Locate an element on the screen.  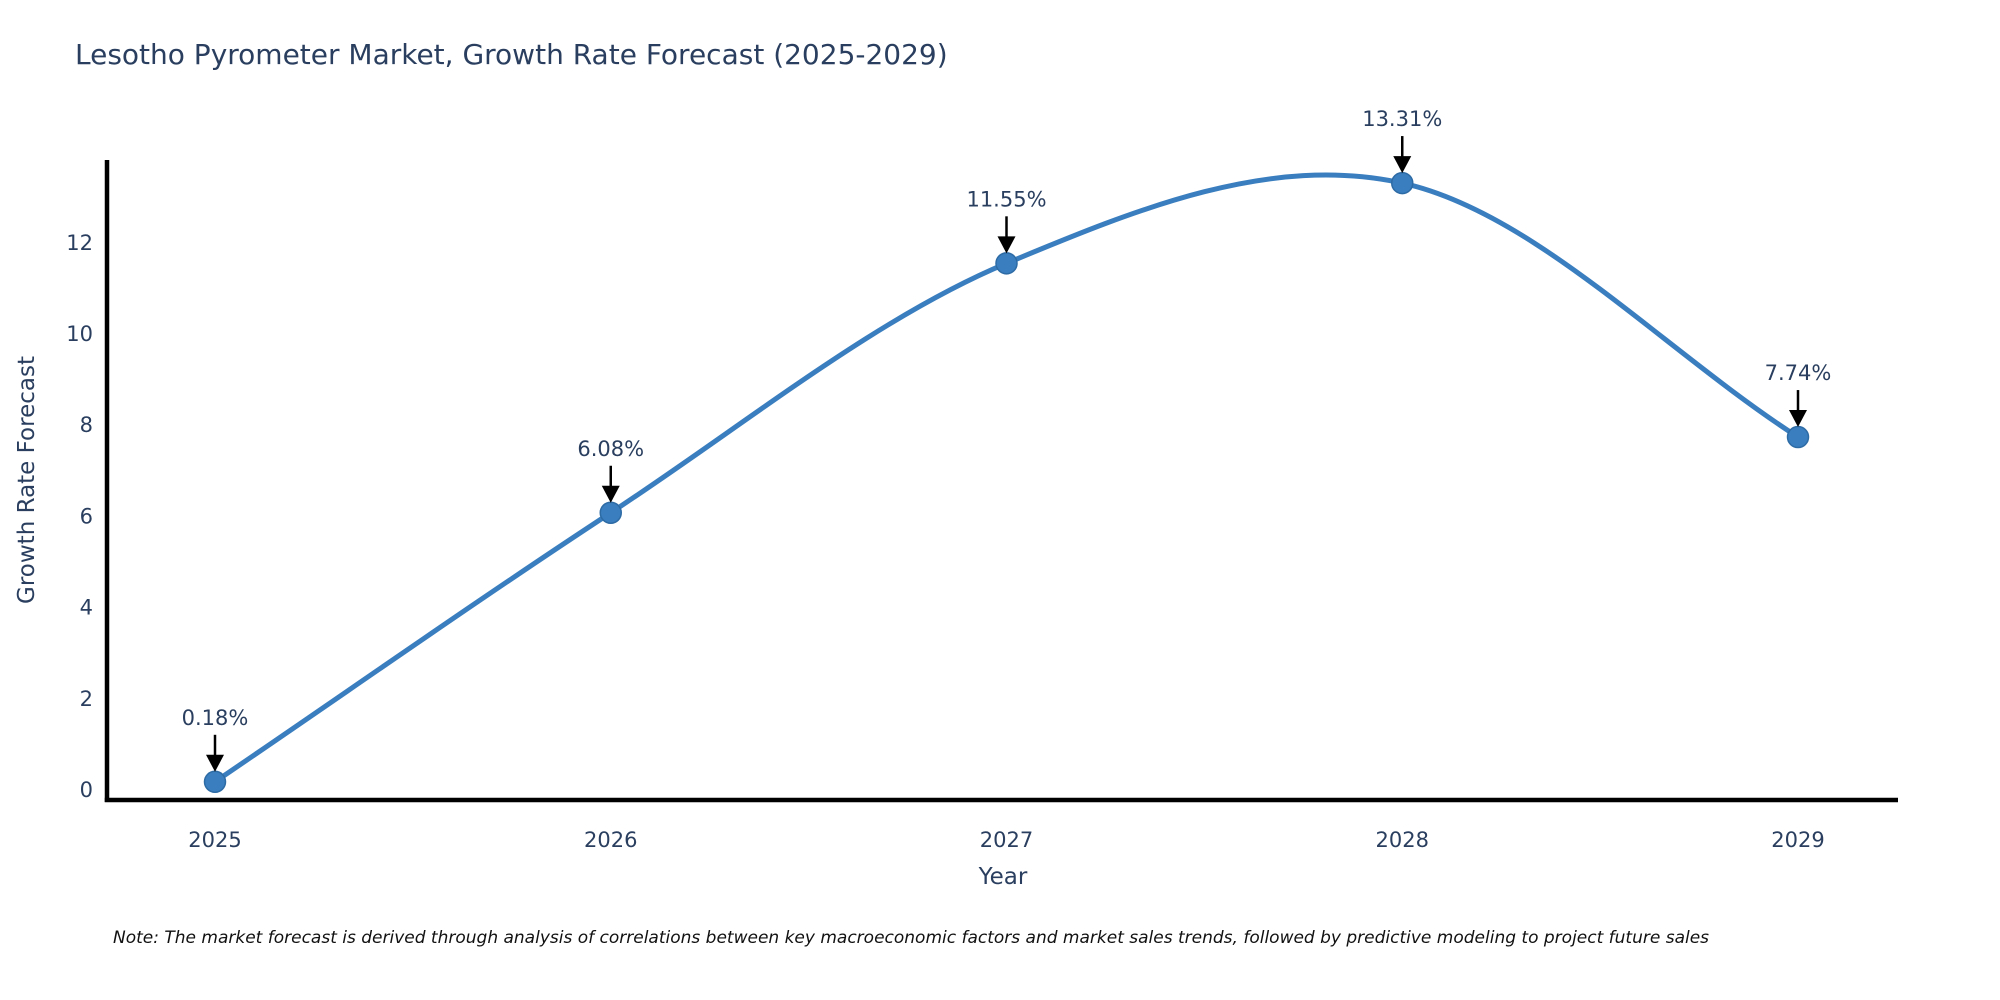
y-axis-title: Growth Rate Forecast is located at coordinates (27, 480).